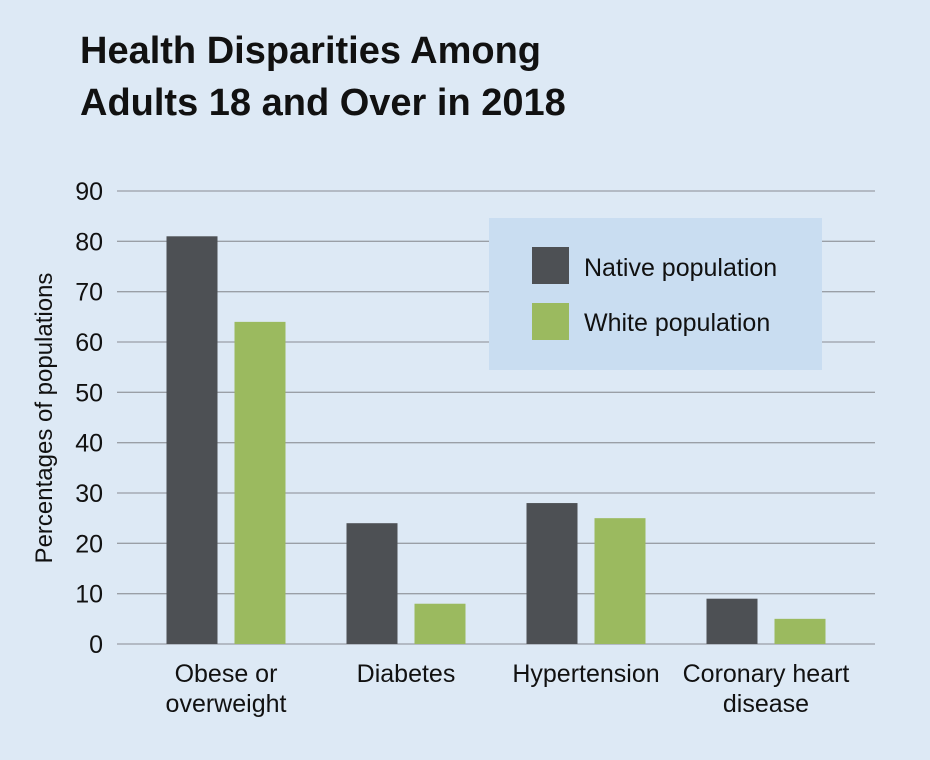  Describe the element at coordinates (44, 418) in the screenshot. I see `y-axis-label: Percentages of populations` at that location.